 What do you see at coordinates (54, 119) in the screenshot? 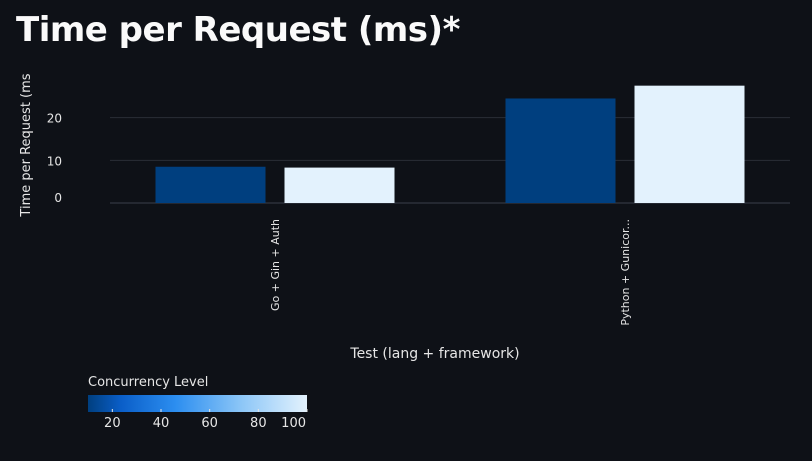
I see `y-tick-label: 20` at bounding box center [54, 119].